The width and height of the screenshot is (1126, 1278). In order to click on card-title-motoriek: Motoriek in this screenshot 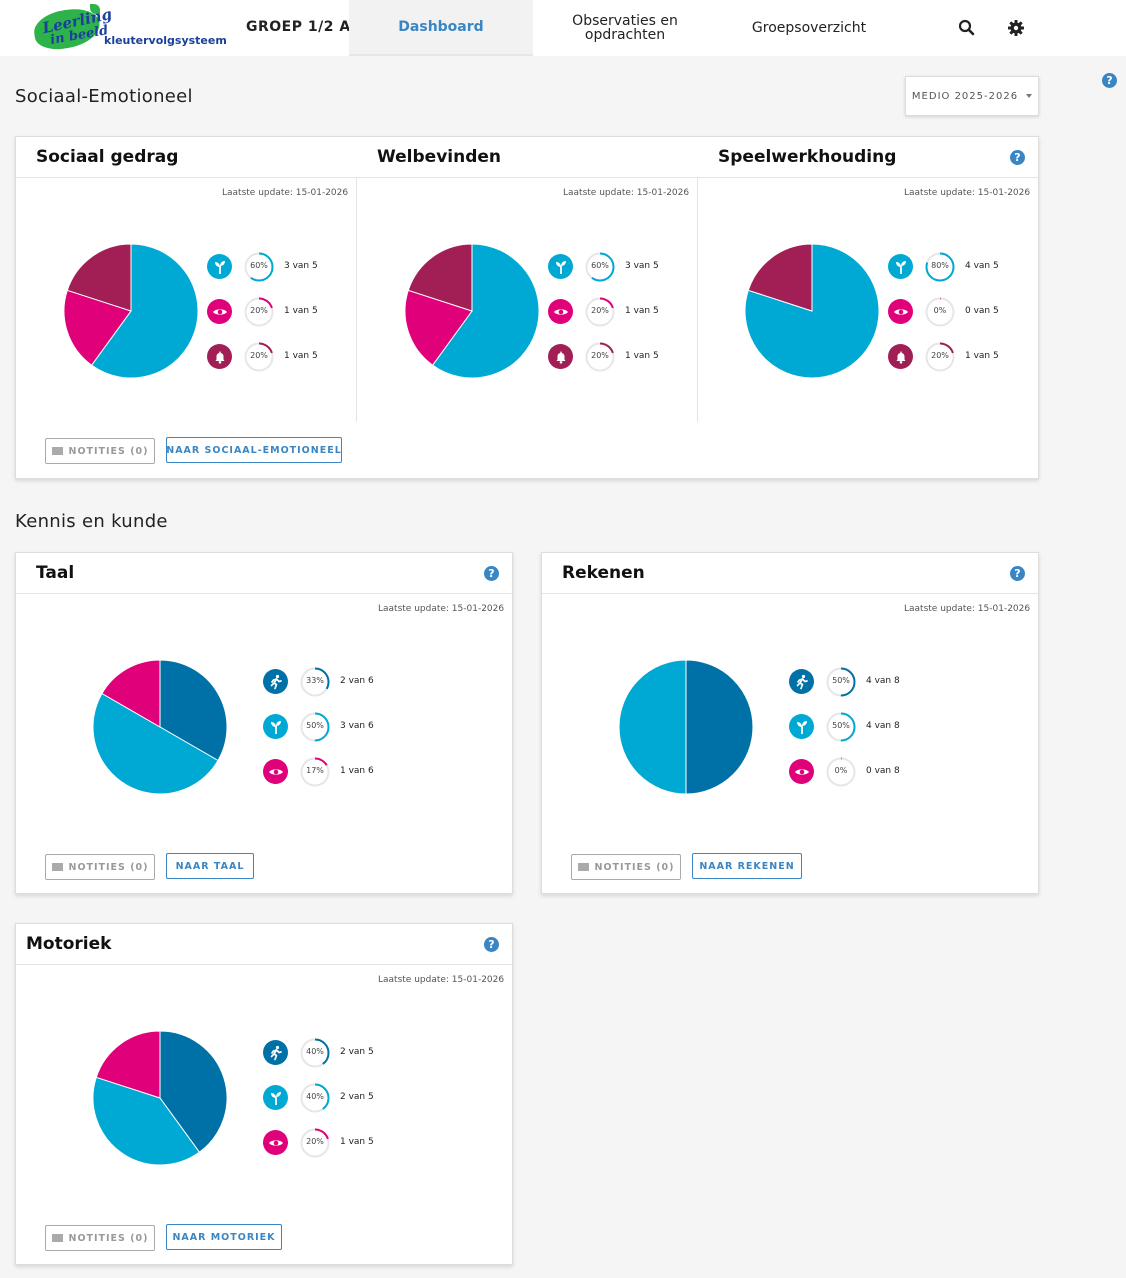, I will do `click(69, 944)`.